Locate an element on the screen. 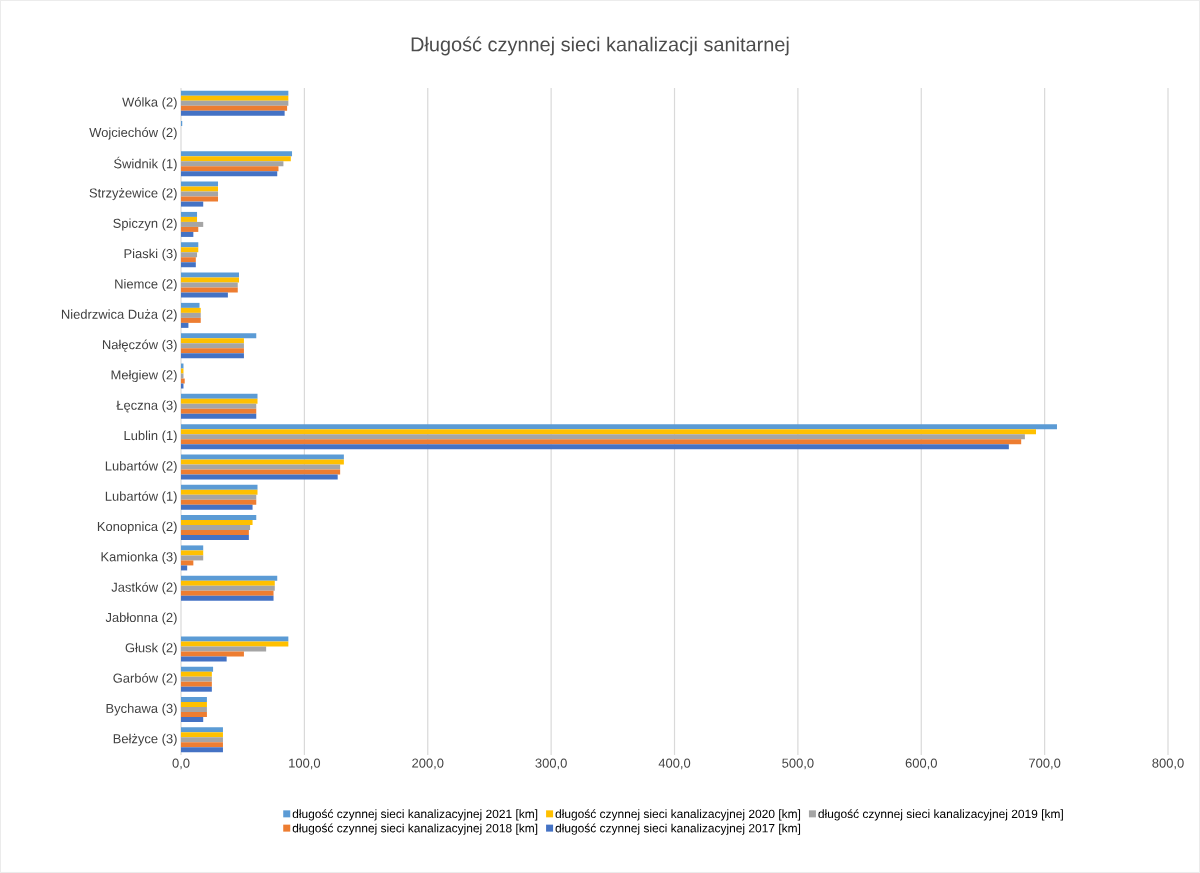 The image size is (1200, 873). y-tick-label: Strzyżewice (2) is located at coordinates (133, 194).